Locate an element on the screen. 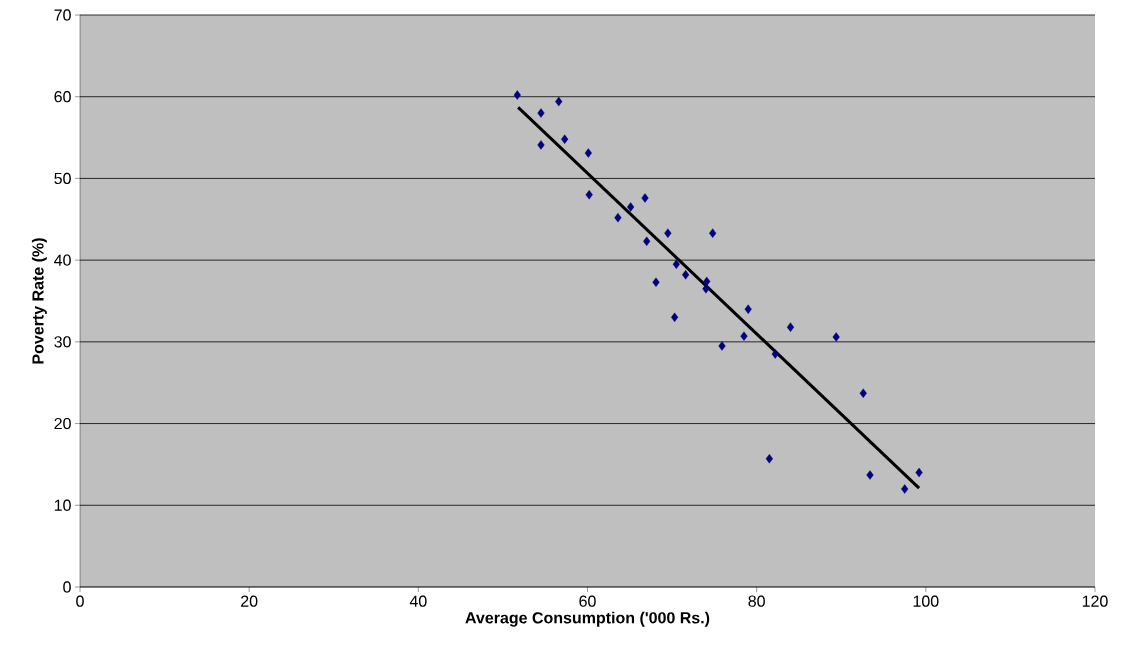 The image size is (1121, 666). y-tick-label: 60 is located at coordinates (62, 97).